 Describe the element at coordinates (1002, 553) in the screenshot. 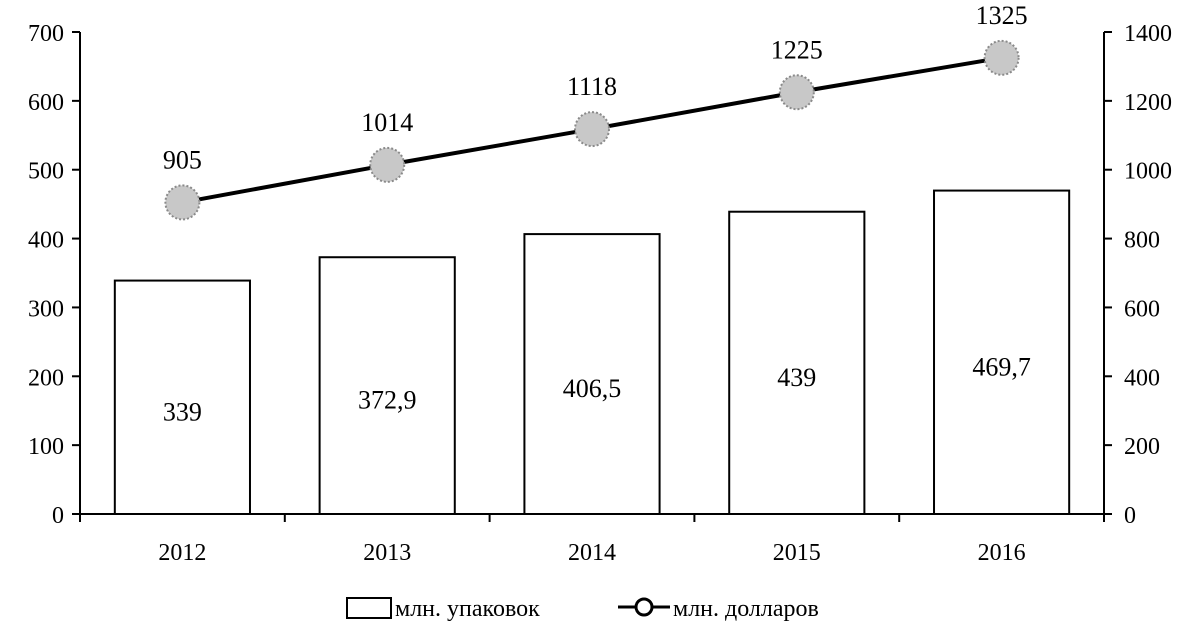

I see `x-tick-label: 2016` at that location.